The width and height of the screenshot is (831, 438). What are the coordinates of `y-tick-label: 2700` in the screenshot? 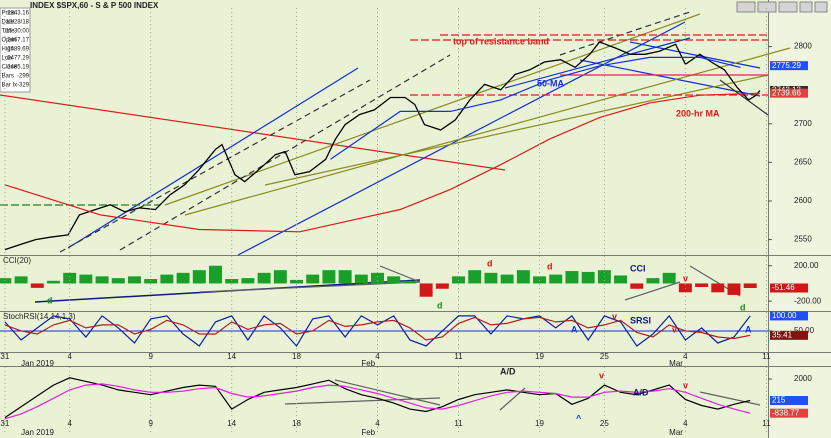 It's located at (803, 123).